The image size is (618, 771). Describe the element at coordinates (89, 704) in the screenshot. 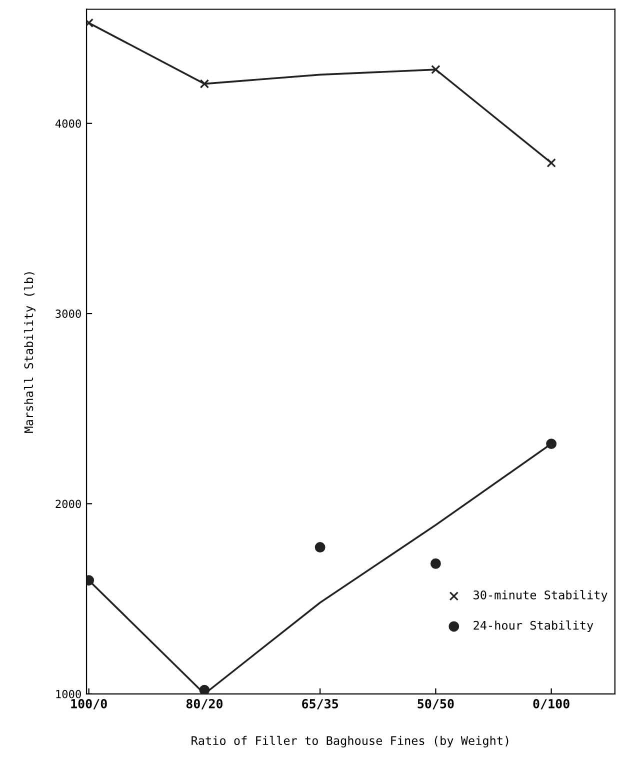

I see `x-tick-label: 100/0` at that location.